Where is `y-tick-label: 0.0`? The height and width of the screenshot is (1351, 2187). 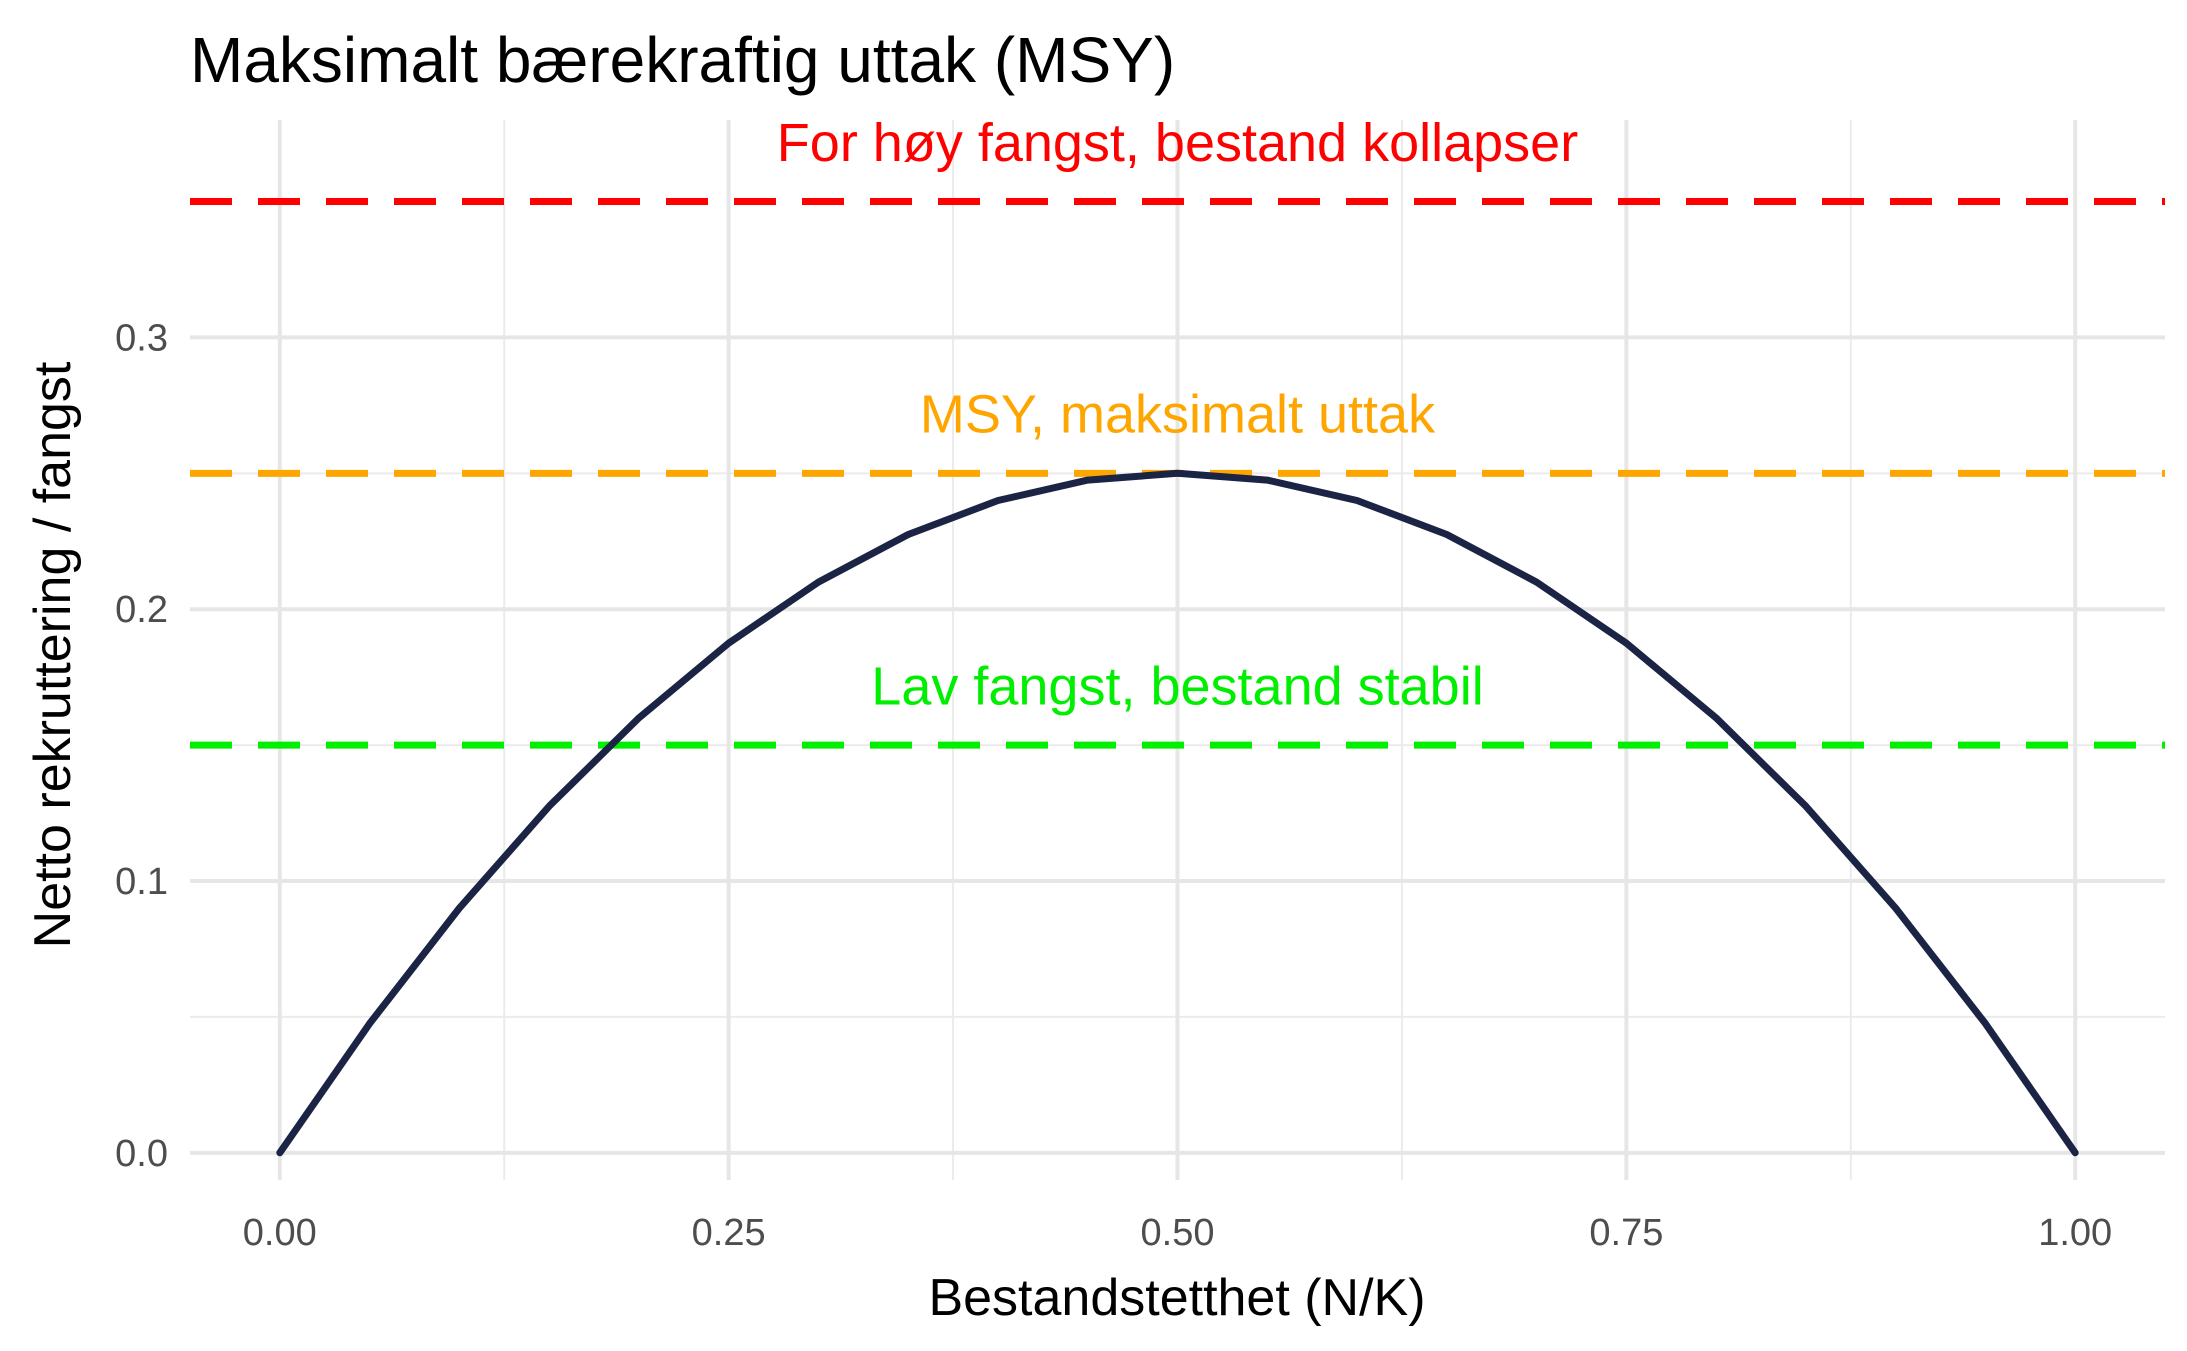
y-tick-label: 0.0 is located at coordinates (141, 1154).